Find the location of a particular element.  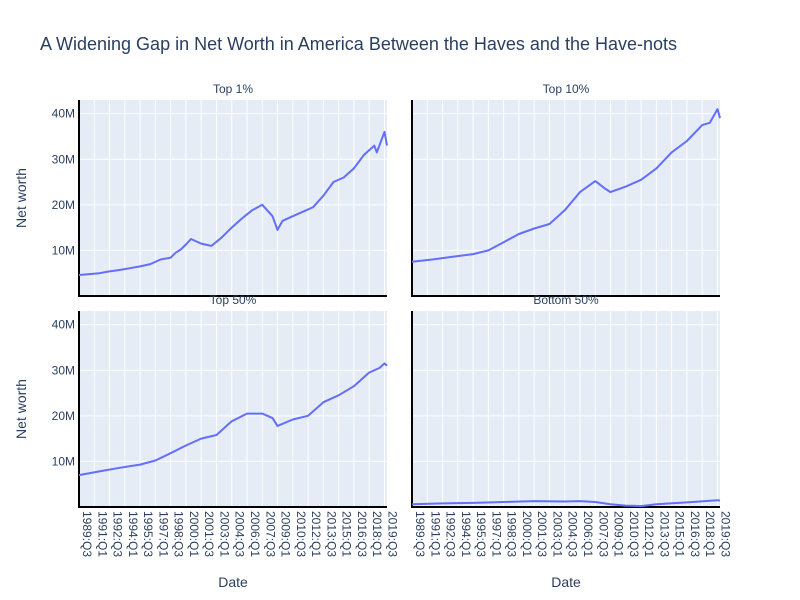

y-axis-title-top: Net worth is located at coordinates (21, 198).